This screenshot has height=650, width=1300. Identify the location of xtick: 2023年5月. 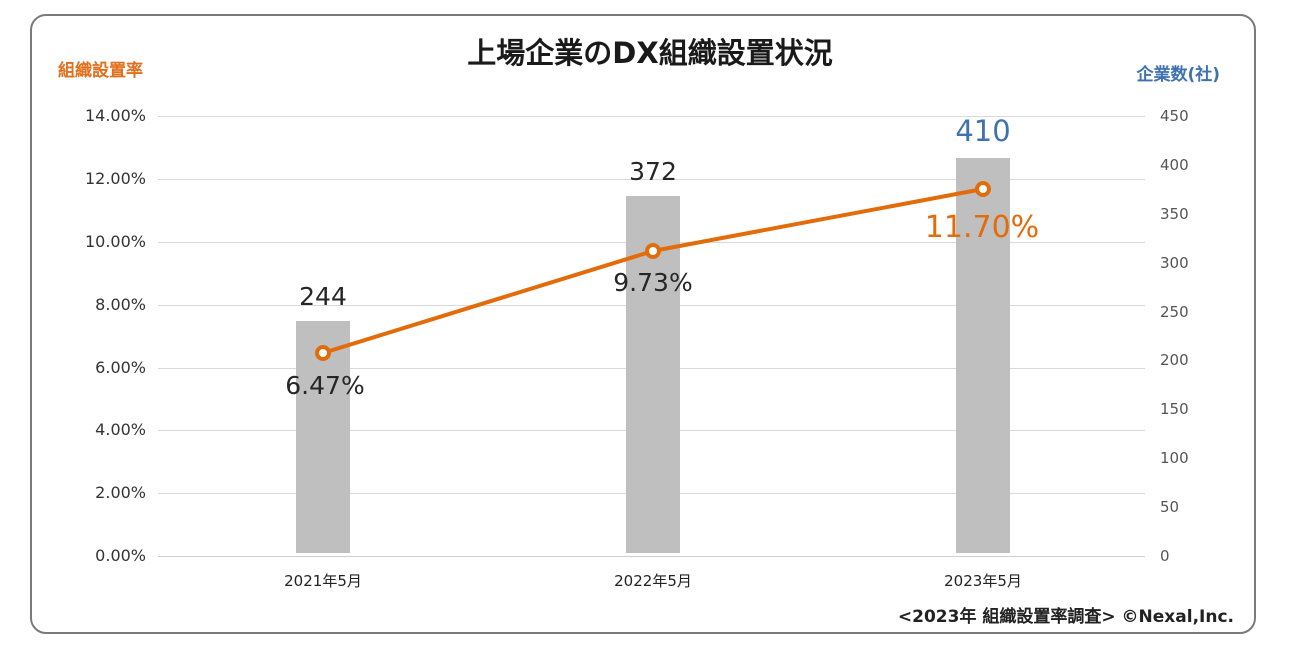
(983, 581).